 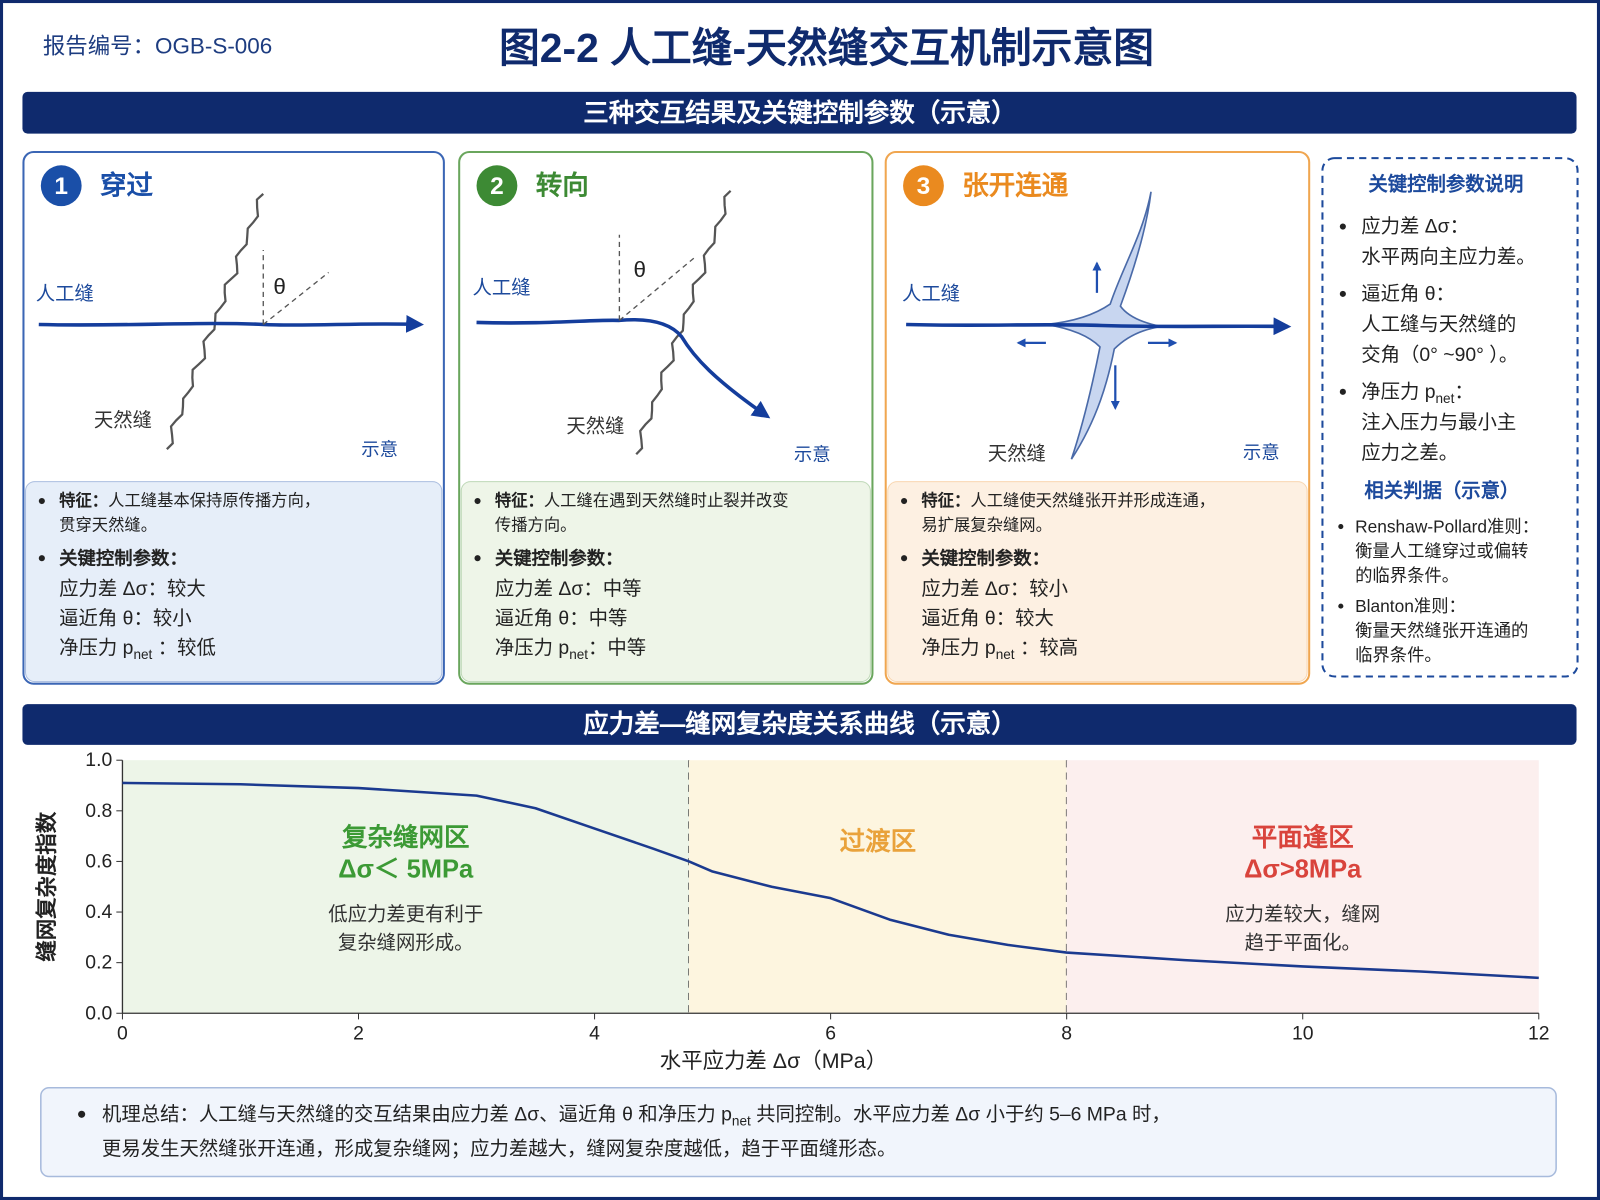 What do you see at coordinates (961, 1114) in the screenshot?
I see `text-part: 共同控制。水平应力差 Δσ 小于约 5–6 MPa 时，` at bounding box center [961, 1114].